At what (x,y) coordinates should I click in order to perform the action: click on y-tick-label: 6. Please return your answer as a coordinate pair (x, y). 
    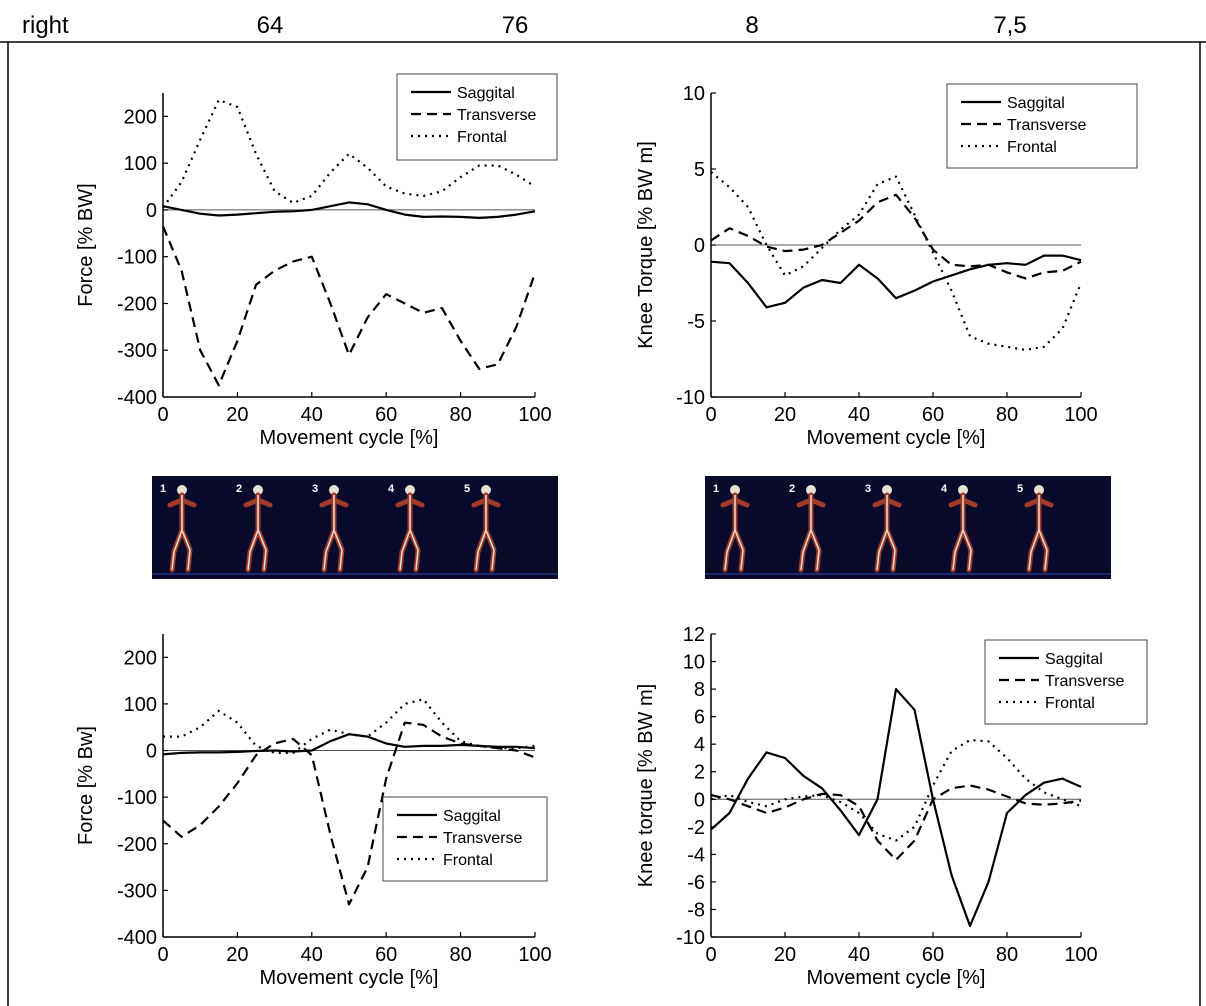
    Looking at the image, I should click on (699, 718).